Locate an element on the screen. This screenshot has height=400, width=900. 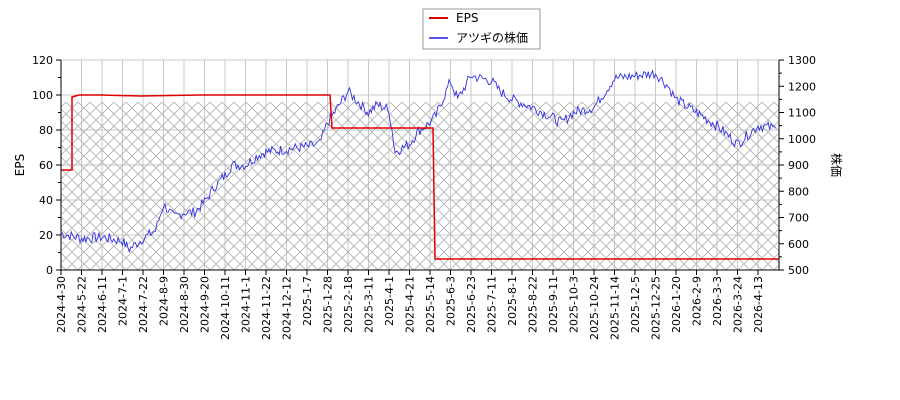
svg-text: 2026-4-13 is located at coordinates (758, 304).